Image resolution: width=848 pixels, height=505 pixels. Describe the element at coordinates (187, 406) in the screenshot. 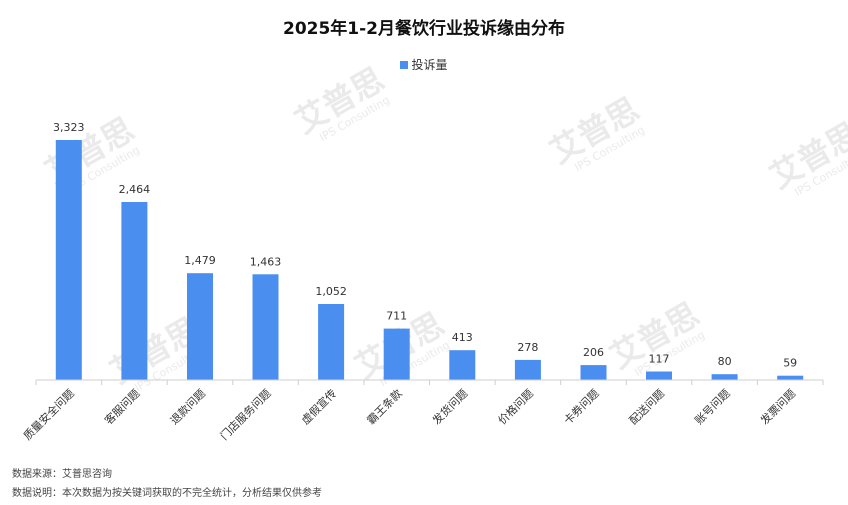

I see `x-tick-label-2: 退款问题` at that location.